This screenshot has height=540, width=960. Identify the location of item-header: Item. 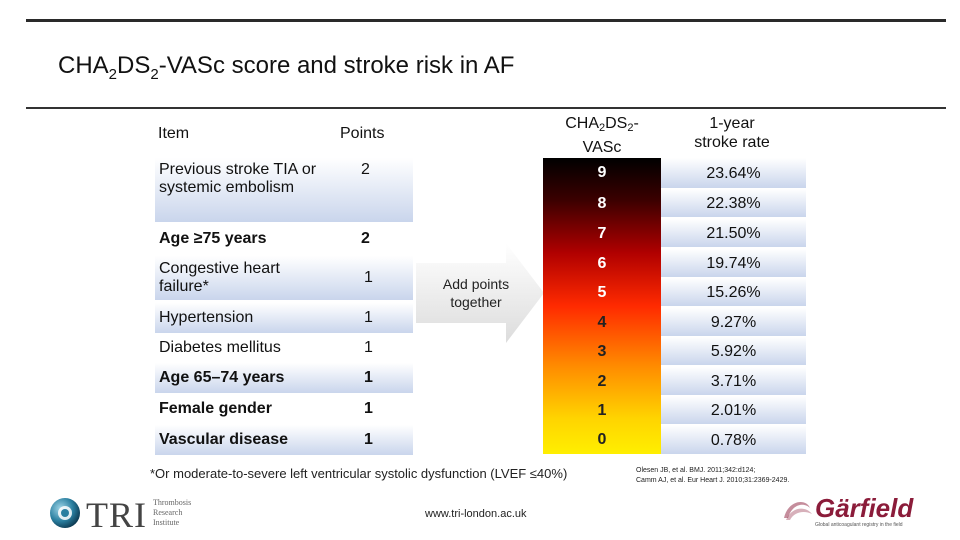
(174, 133).